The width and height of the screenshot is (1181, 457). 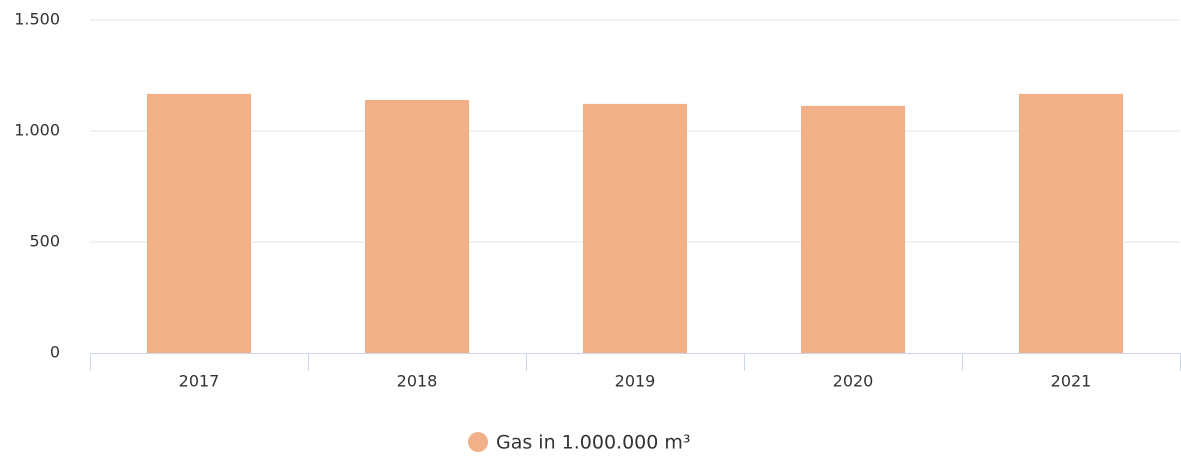 I want to click on y-tick-label: 1.000, so click(x=37, y=130).